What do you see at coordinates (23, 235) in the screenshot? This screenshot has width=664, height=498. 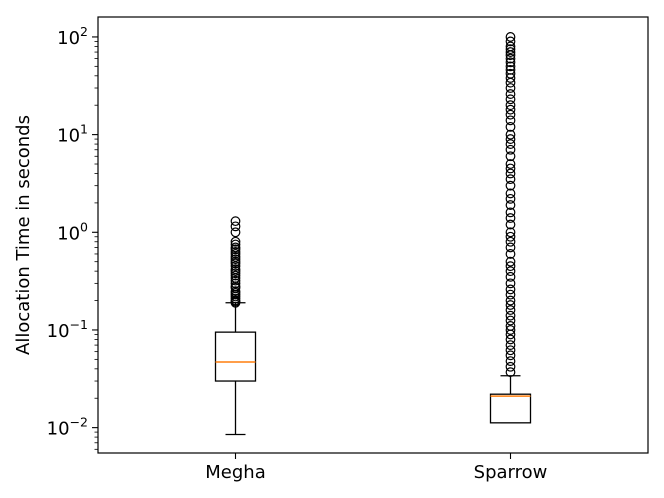 I see `y-axis-label: Allocation Time in seconds` at bounding box center [23, 235].